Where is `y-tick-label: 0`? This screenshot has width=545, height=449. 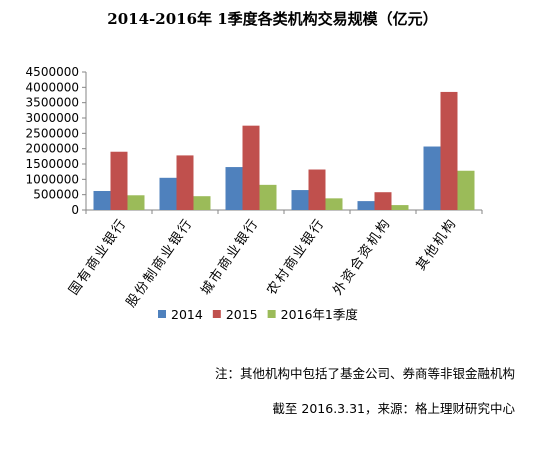
y-tick-label: 0 is located at coordinates (75, 210).